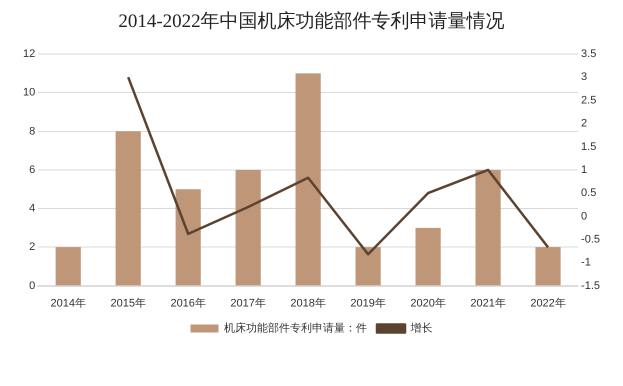 This screenshot has height=386, width=623. Describe the element at coordinates (32, 208) in the screenshot. I see `y-tick-label: 4` at that location.